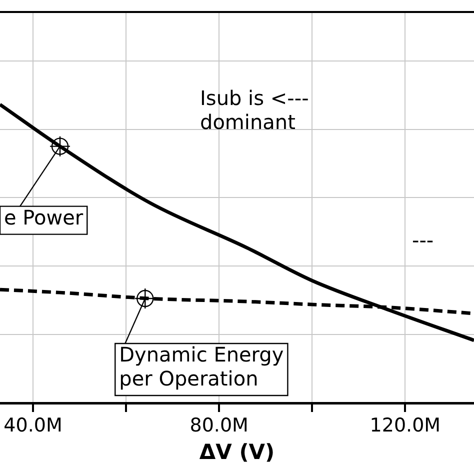 Image resolution: width=474 pixels, height=474 pixels. Describe the element at coordinates (237, 452) in the screenshot. I see `x-axis-title: ΔV (V)` at that location.